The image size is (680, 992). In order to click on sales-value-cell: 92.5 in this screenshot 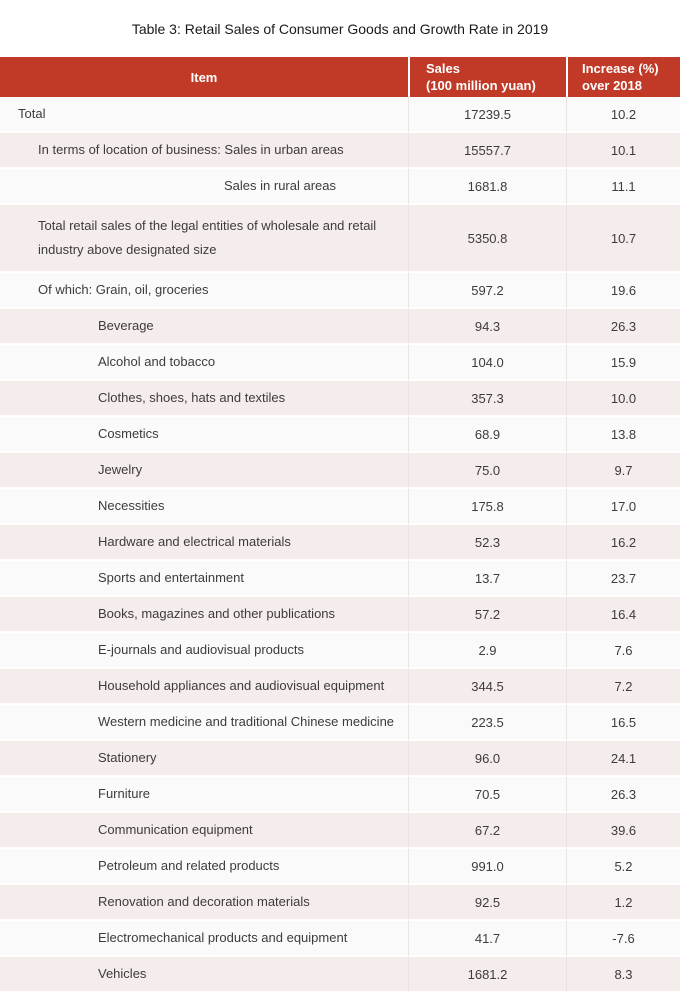, I will do `click(487, 903)`.